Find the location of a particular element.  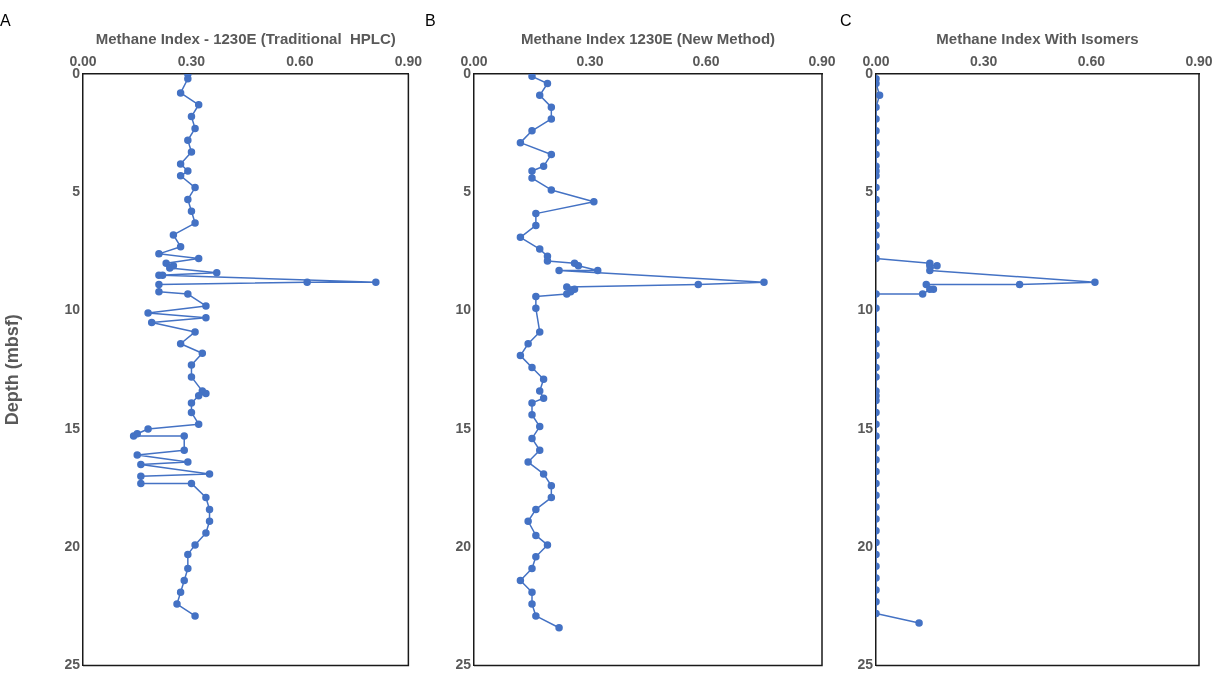

chart-title: C is located at coordinates (846, 21).